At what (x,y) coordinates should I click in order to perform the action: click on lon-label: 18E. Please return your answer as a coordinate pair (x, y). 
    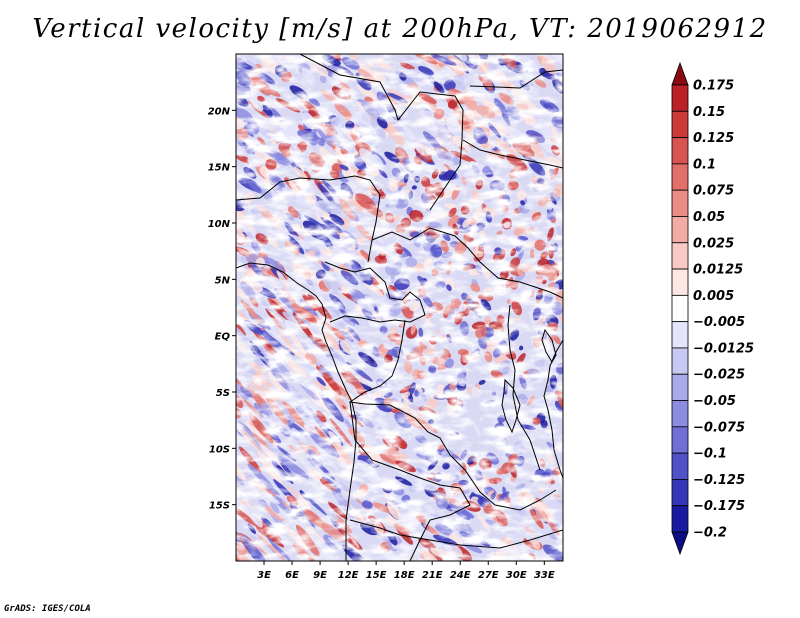
    Looking at the image, I should click on (404, 575).